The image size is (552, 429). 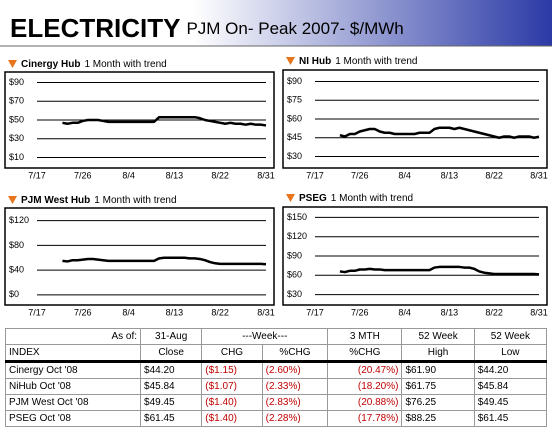 I want to click on chart-title-main: Cinergy Hub, so click(x=50, y=64).